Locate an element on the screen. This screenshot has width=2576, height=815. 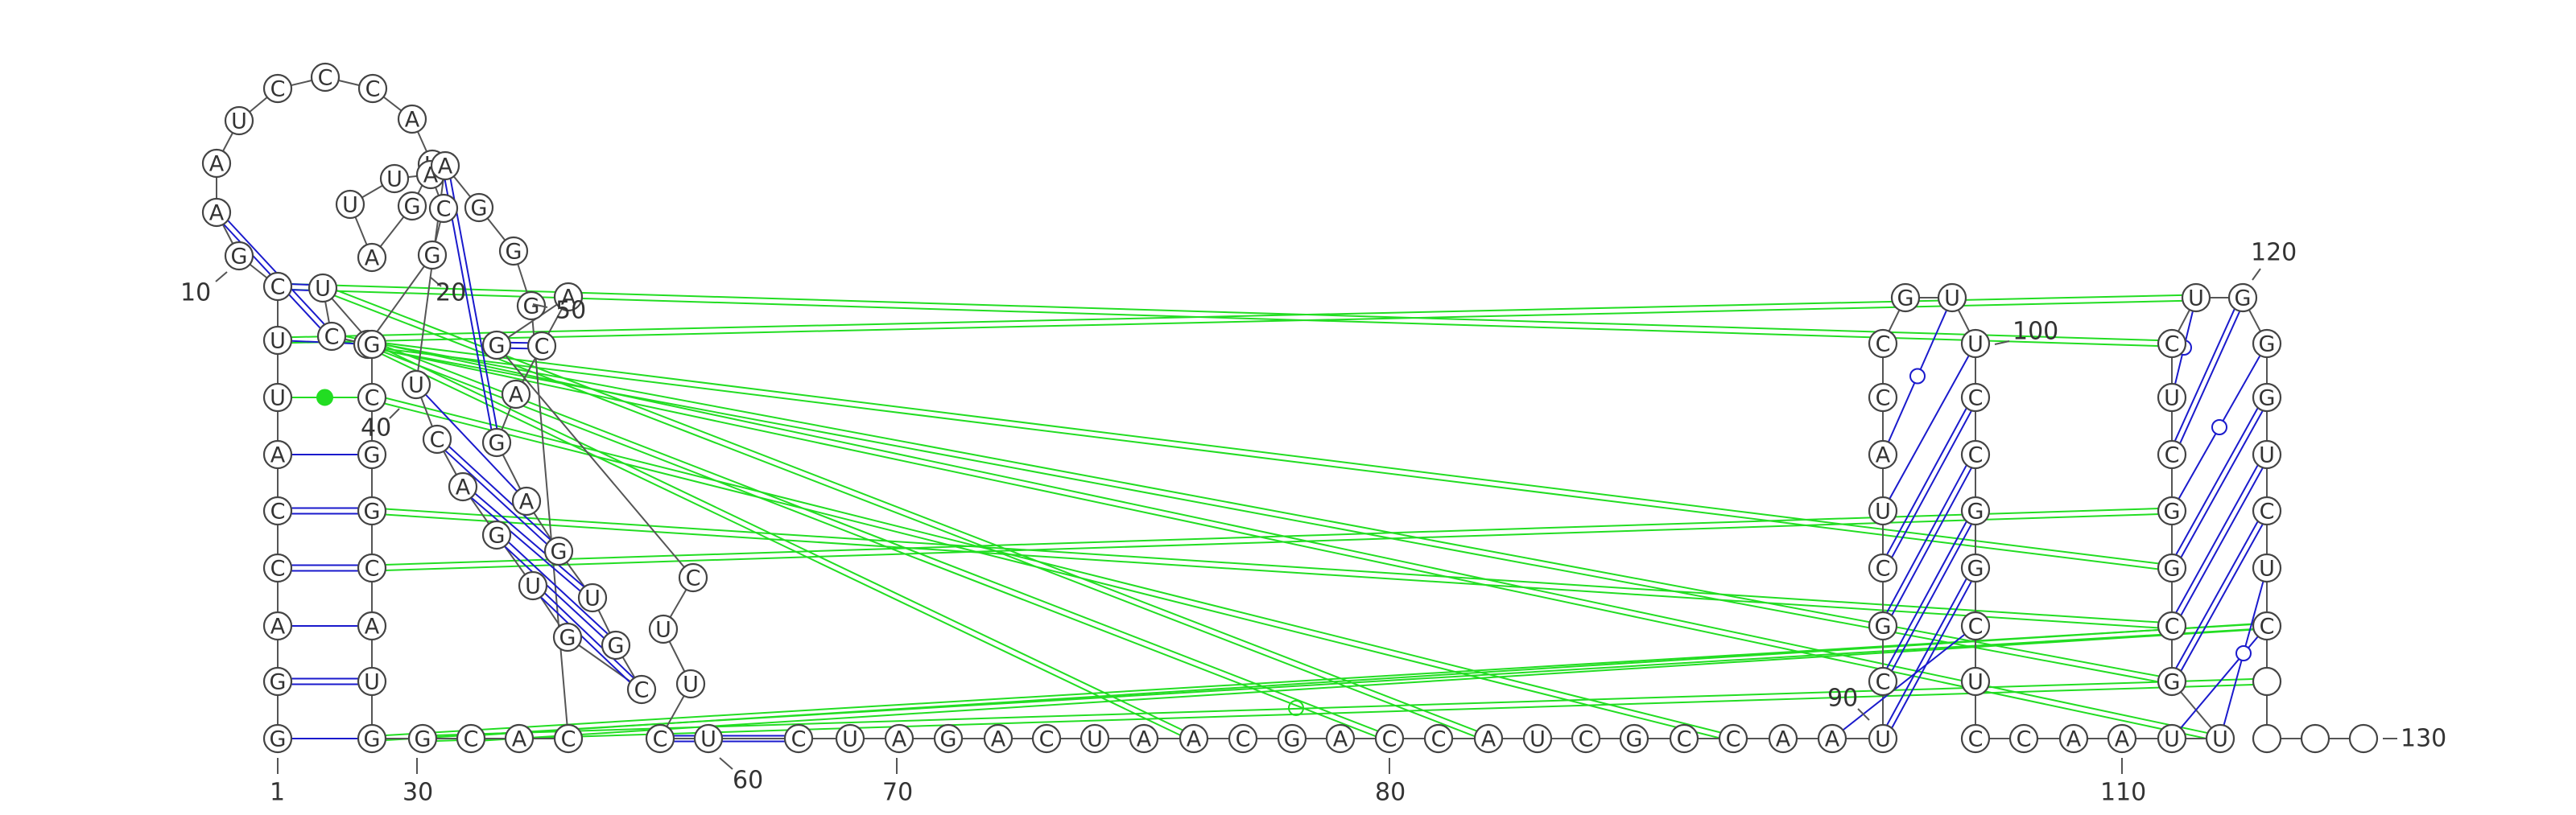
basepair is located at coordinates (2219, 682).